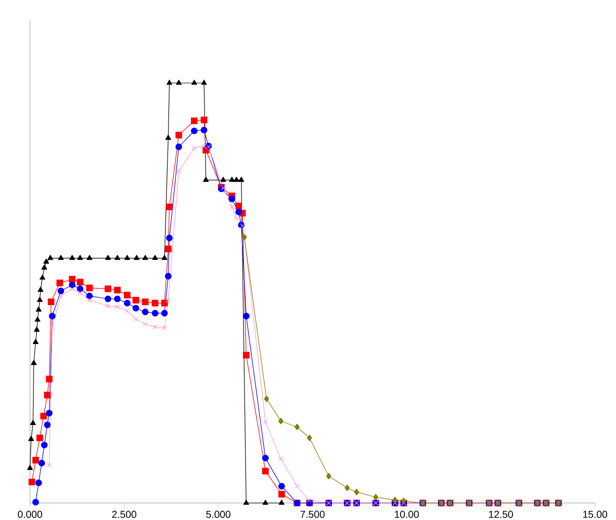 The width and height of the screenshot is (616, 520). What do you see at coordinates (30, 514) in the screenshot?
I see `x-tick-label: 0.000` at bounding box center [30, 514].